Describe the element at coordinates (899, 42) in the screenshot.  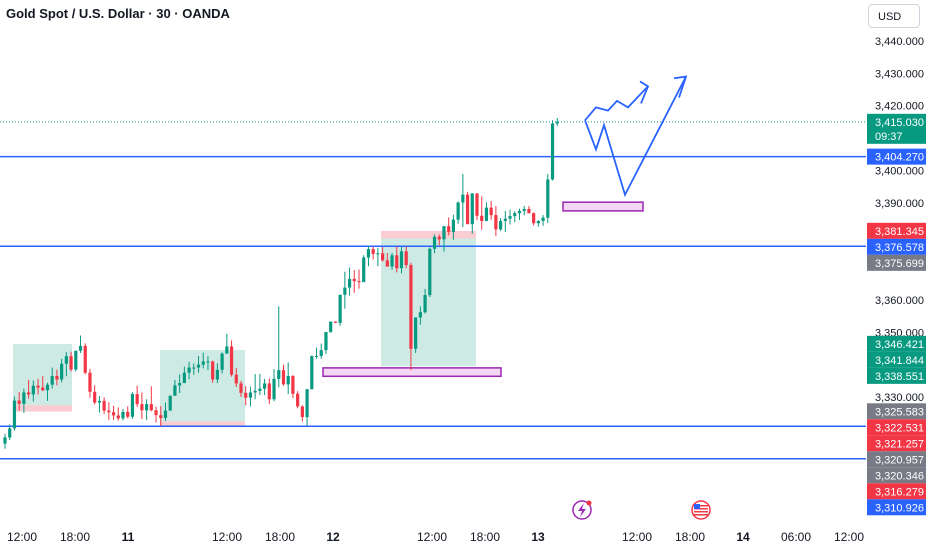
I see `price-tick-label: 3,440.000` at that location.